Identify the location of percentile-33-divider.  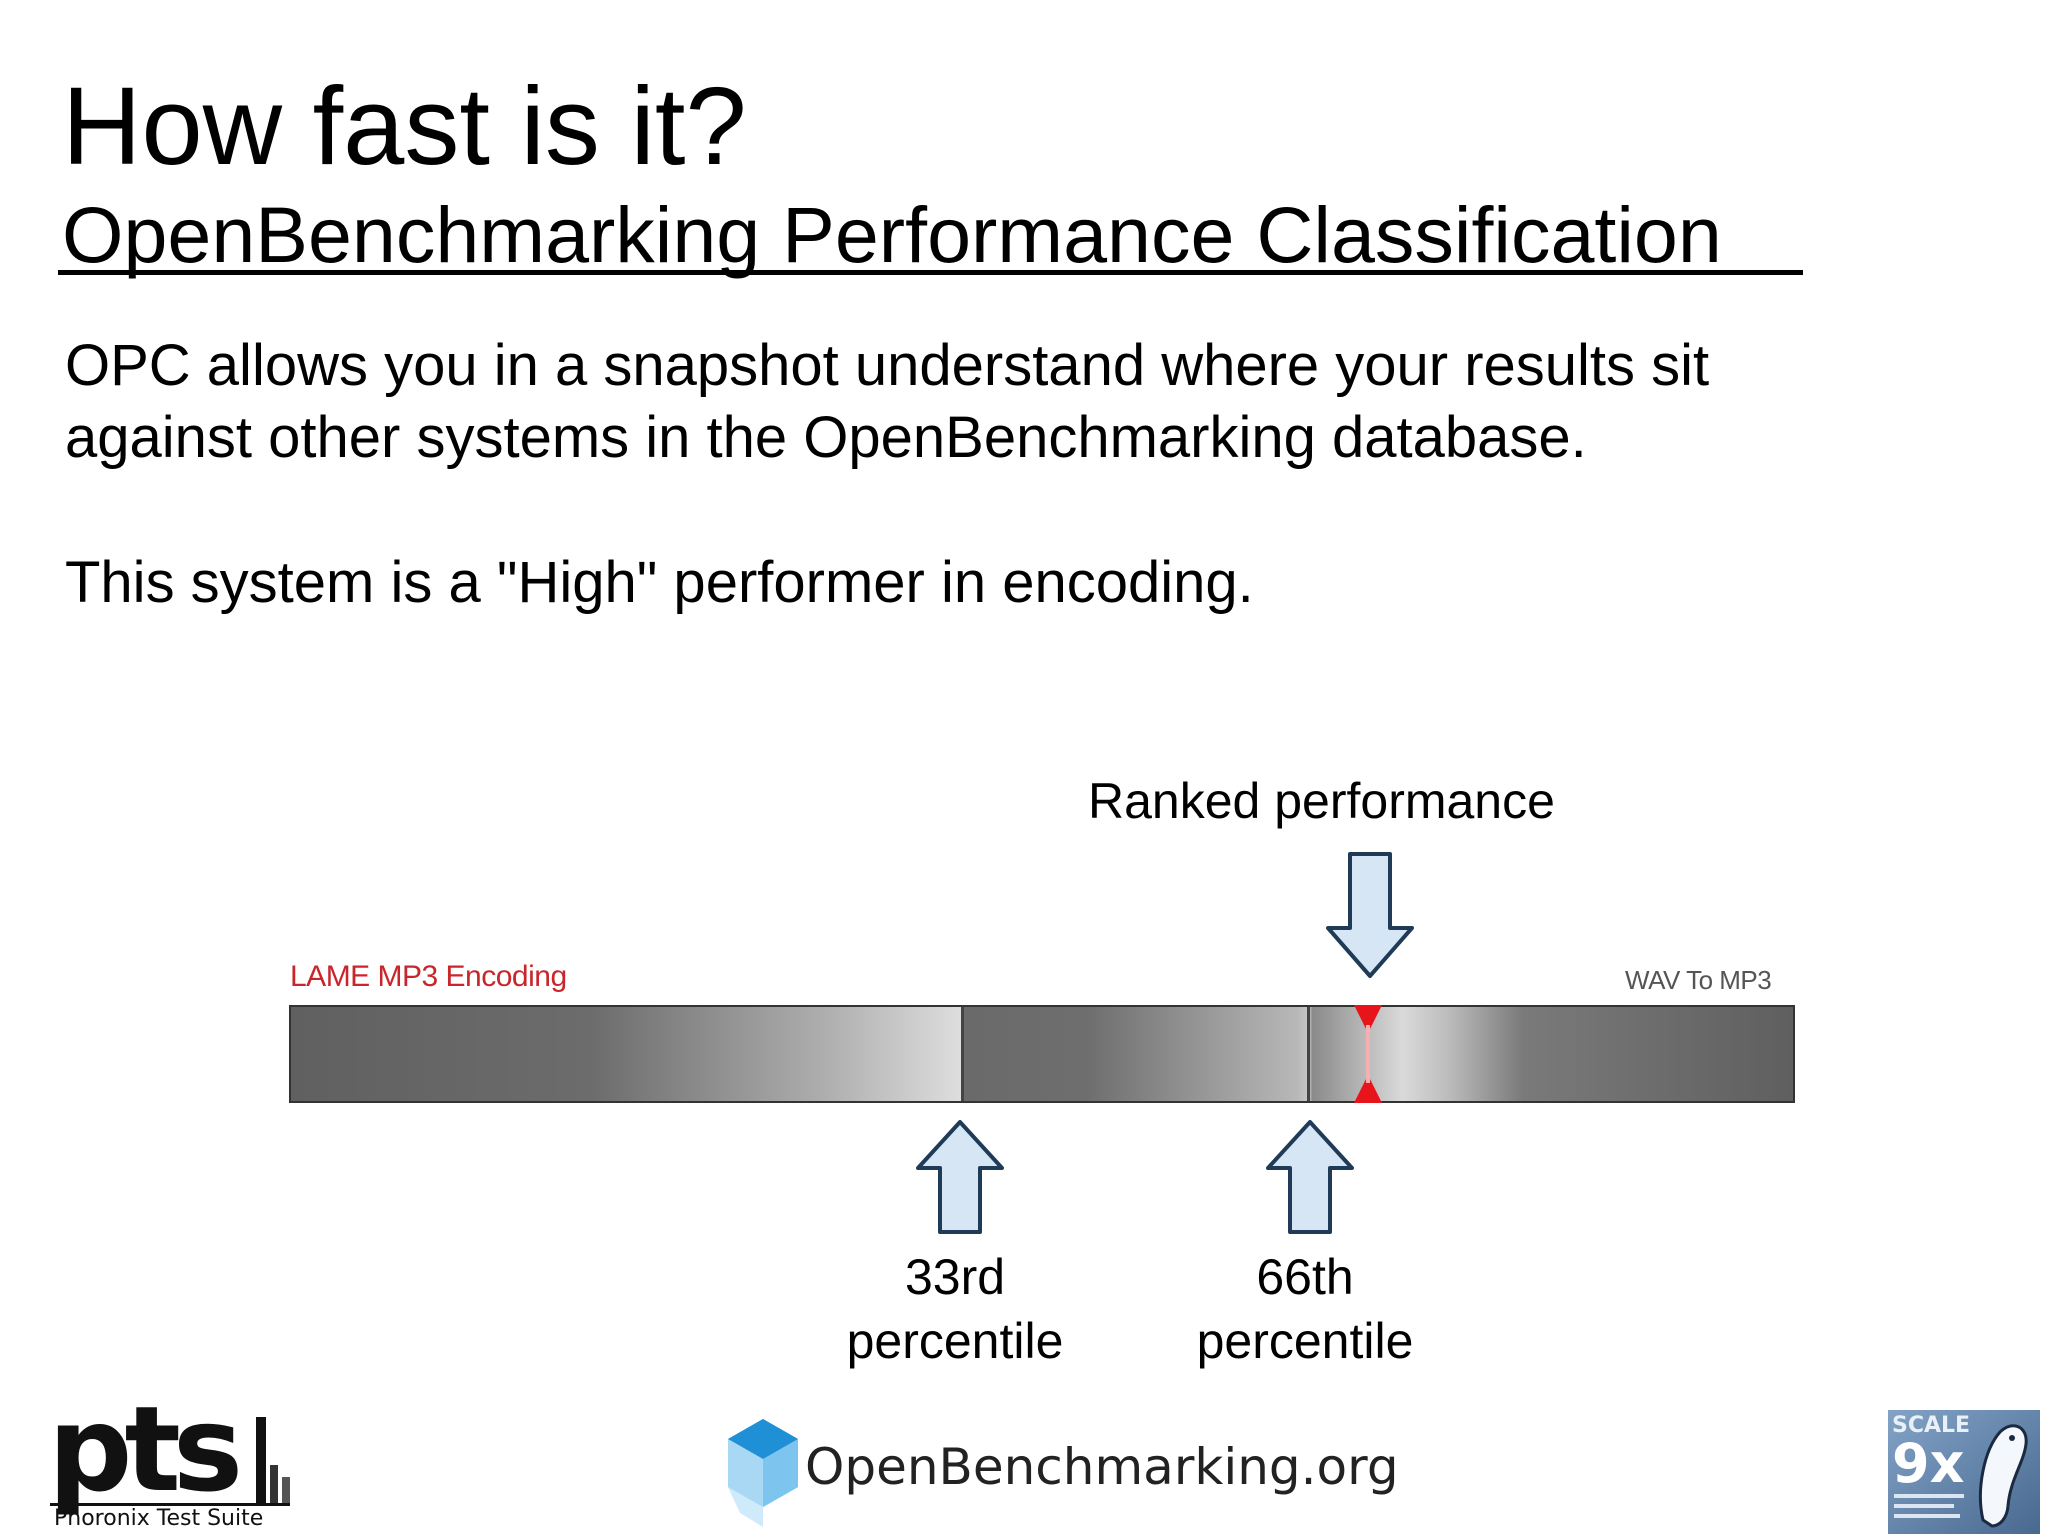
(962, 1054).